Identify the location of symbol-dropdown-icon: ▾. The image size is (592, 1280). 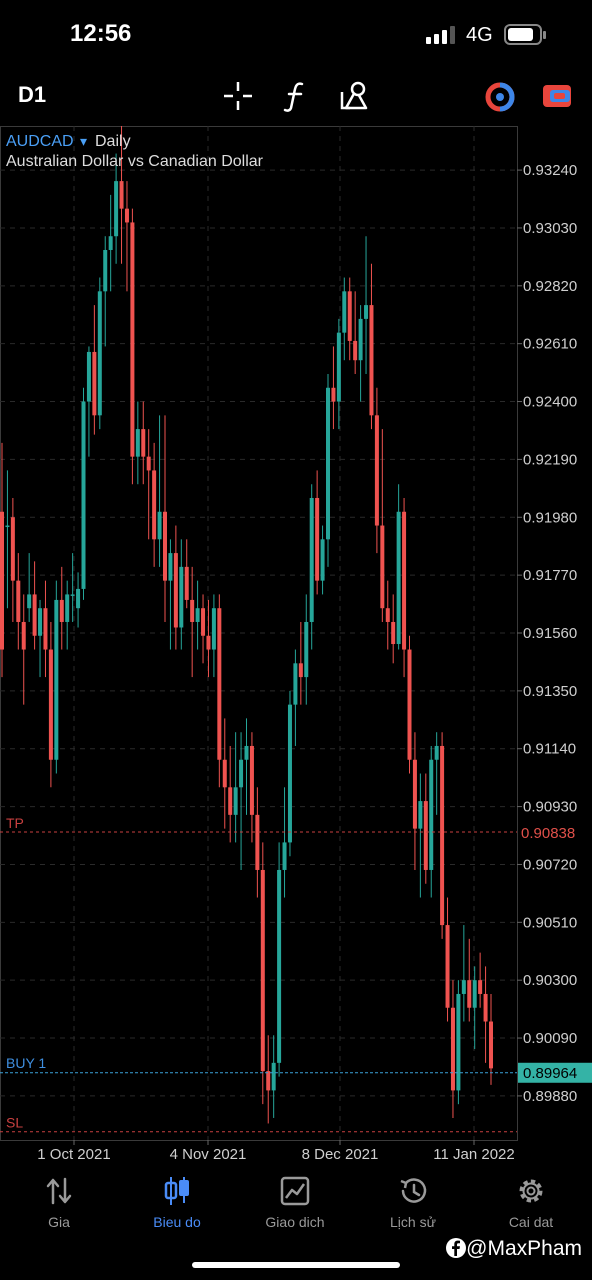
(83, 142).